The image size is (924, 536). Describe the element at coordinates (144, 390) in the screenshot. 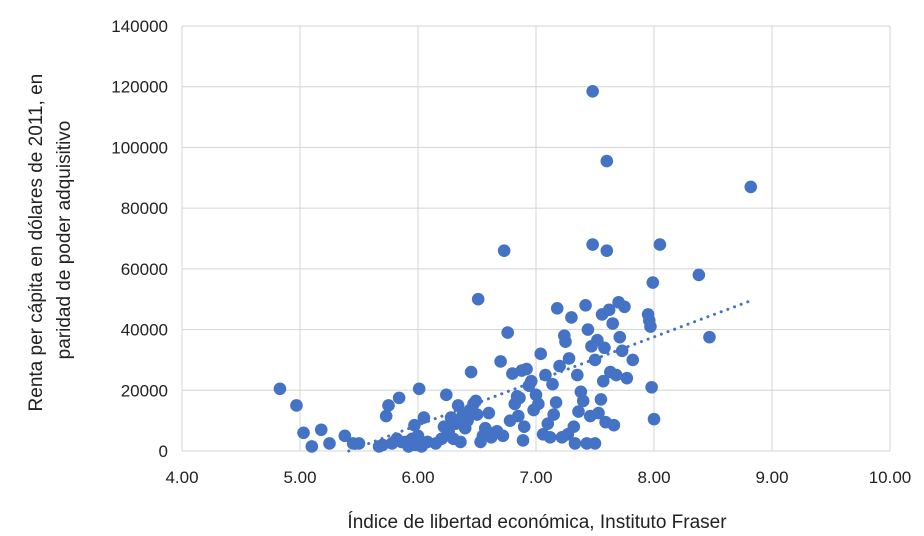

I see `y-tick-label: 20000` at that location.